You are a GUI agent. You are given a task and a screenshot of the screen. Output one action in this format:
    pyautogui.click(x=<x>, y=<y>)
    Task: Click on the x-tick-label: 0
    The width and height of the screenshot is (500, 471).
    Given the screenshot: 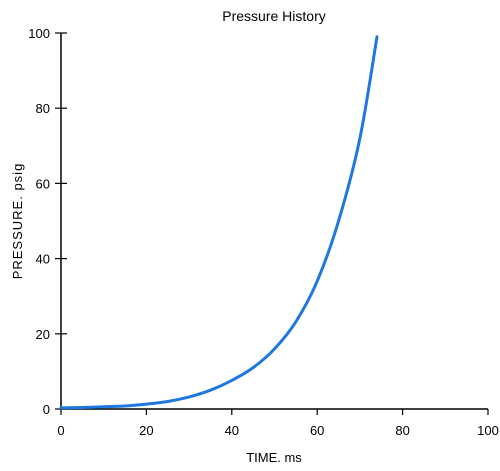 What is the action you would take?
    pyautogui.click(x=60, y=430)
    